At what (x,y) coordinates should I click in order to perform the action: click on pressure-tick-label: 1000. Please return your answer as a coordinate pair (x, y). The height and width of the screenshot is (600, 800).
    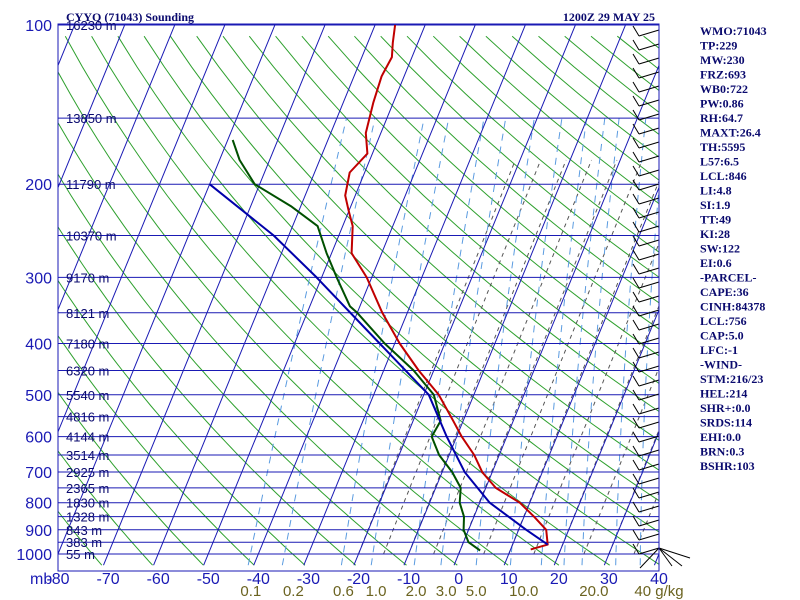
    Looking at the image, I should click on (34, 555).